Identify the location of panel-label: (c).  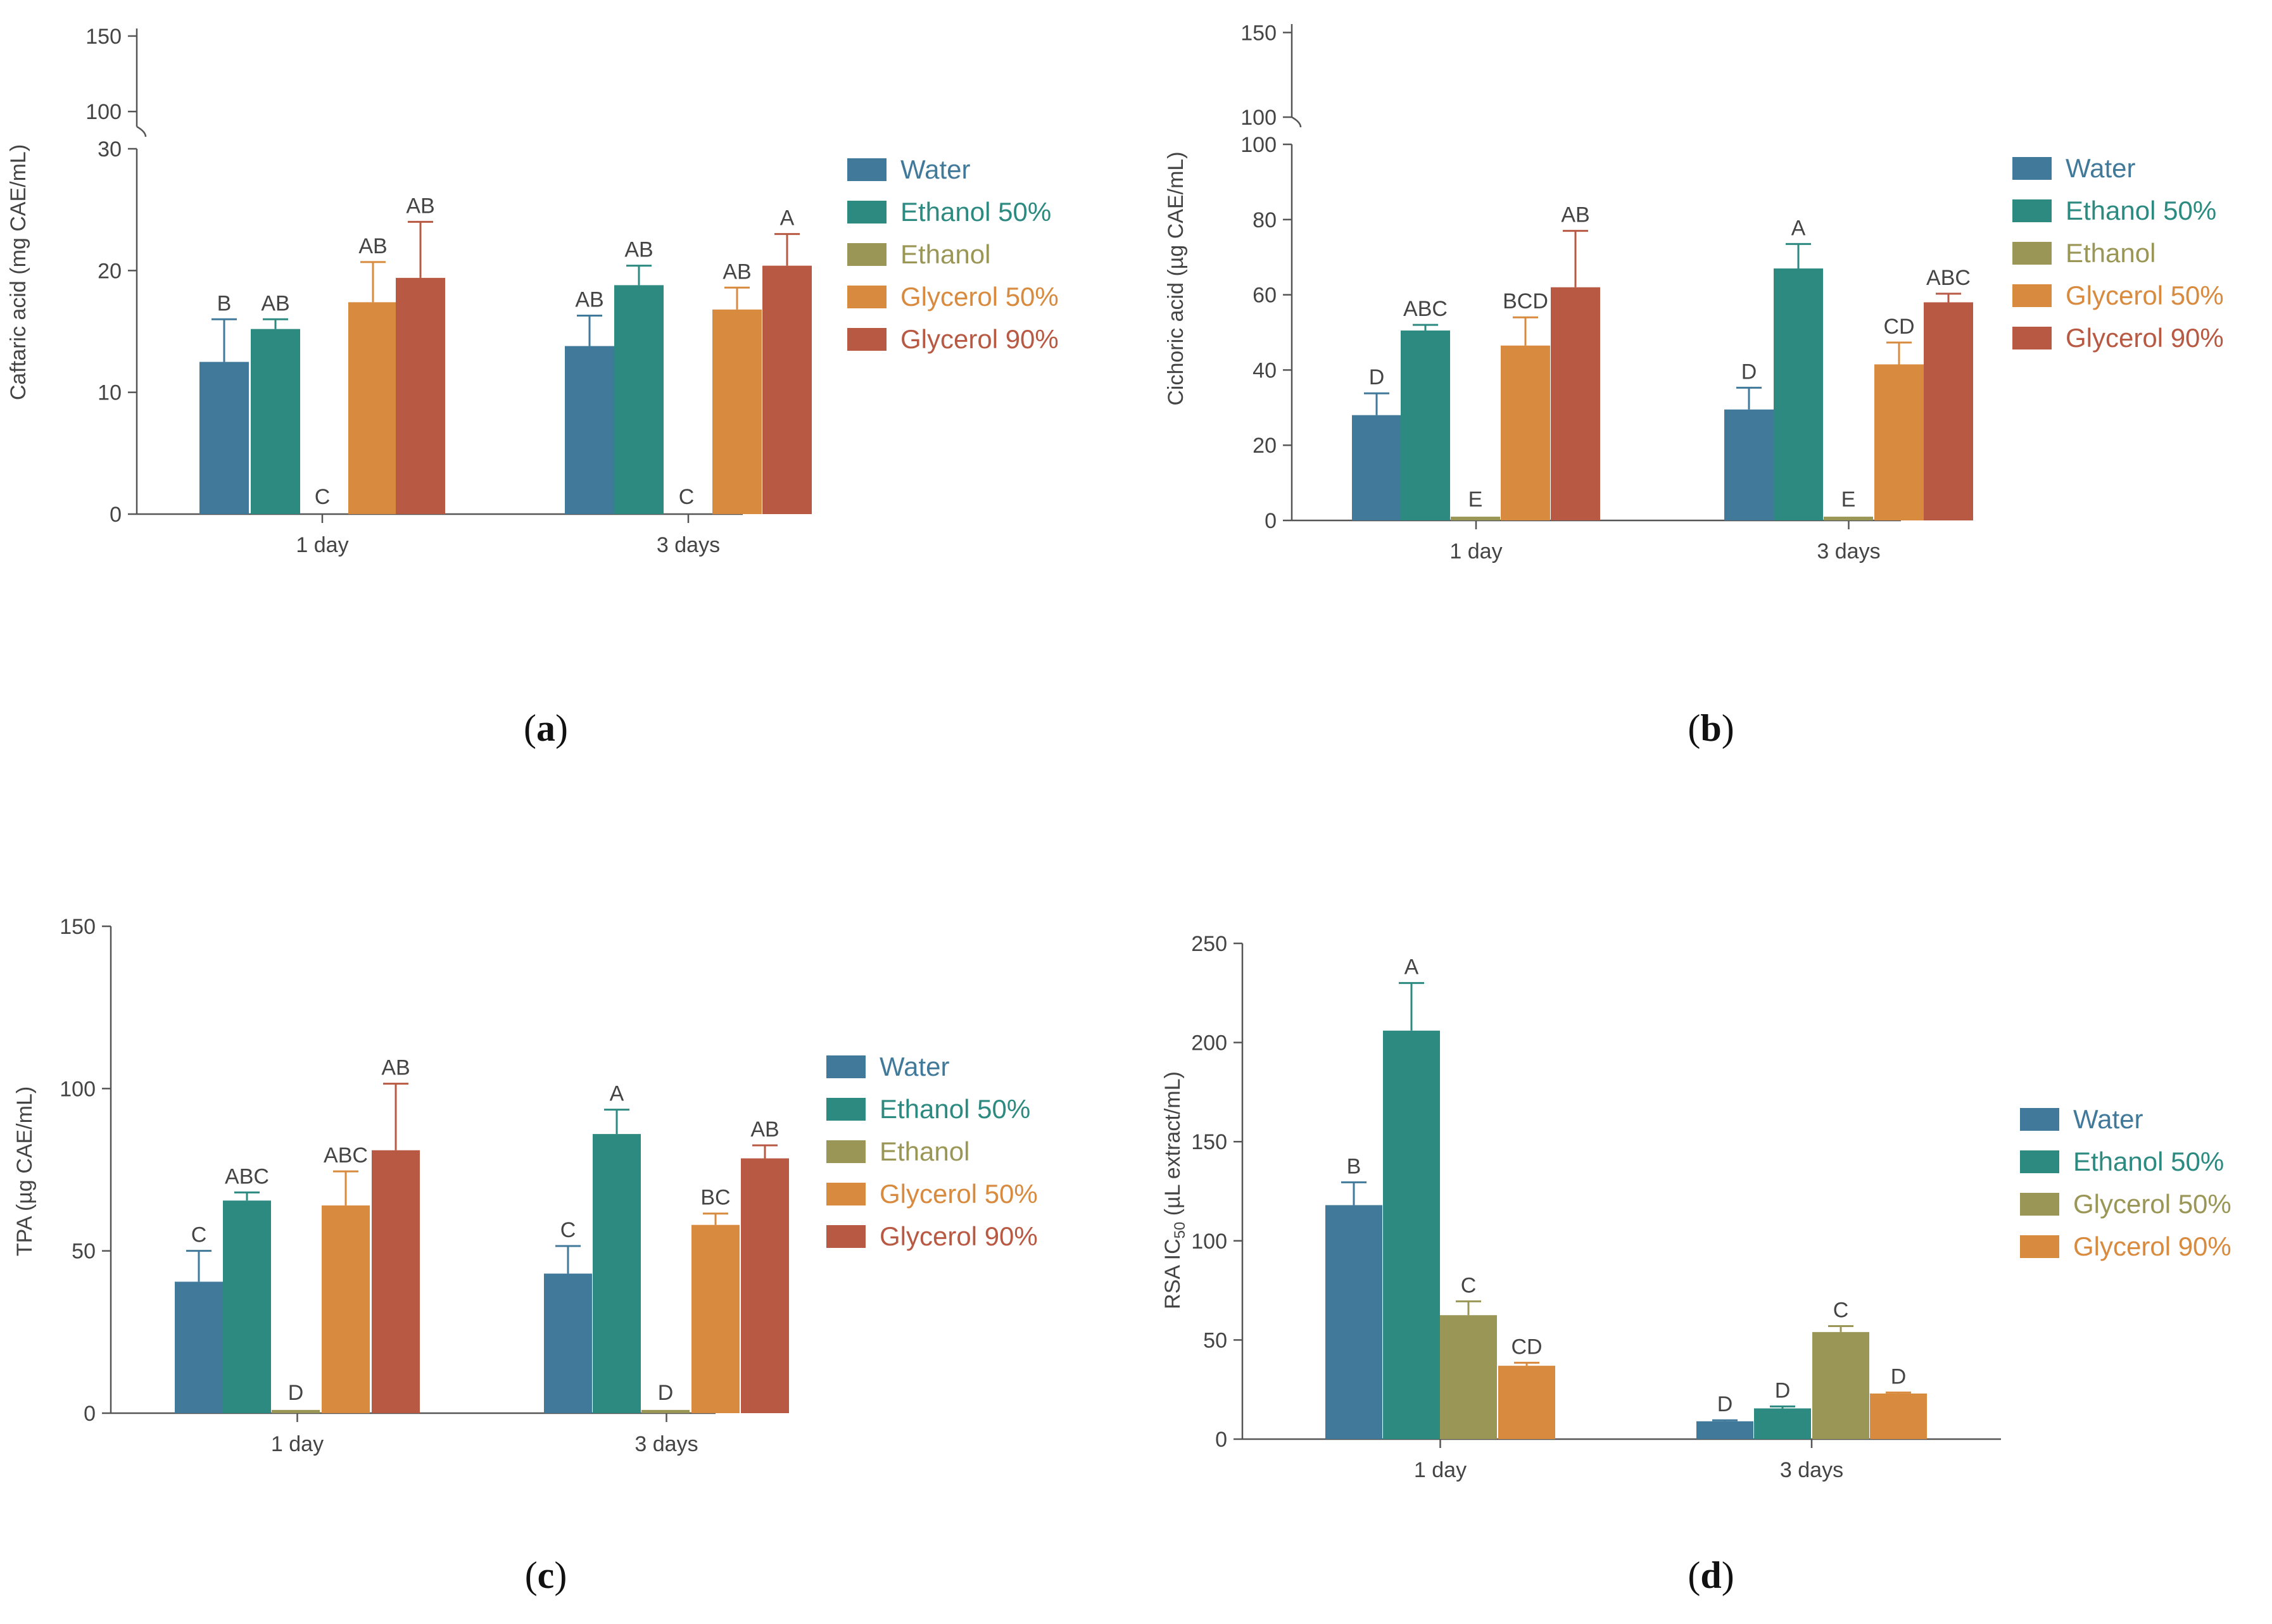
(546, 1575).